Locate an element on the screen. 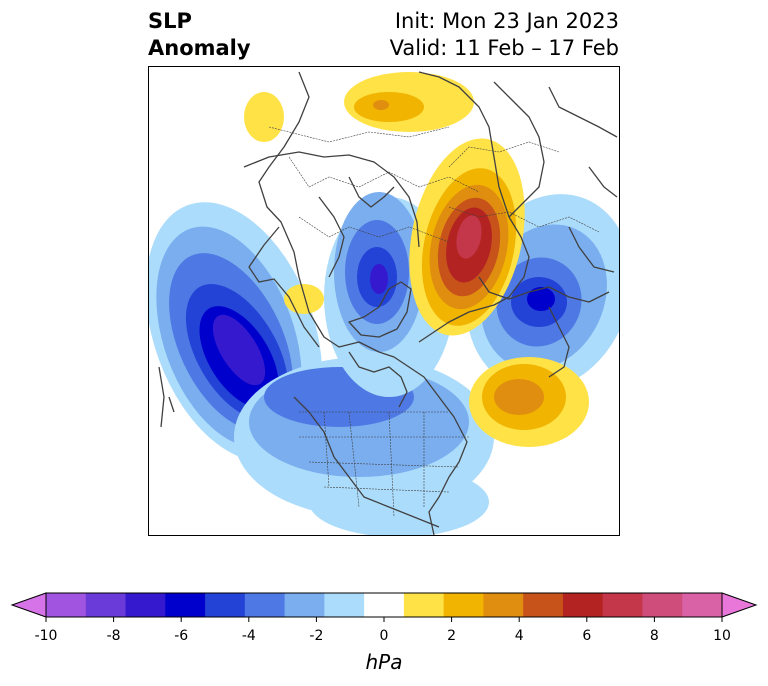 The height and width of the screenshot is (686, 768). colorbar-tick-label: -6 is located at coordinates (181, 636).